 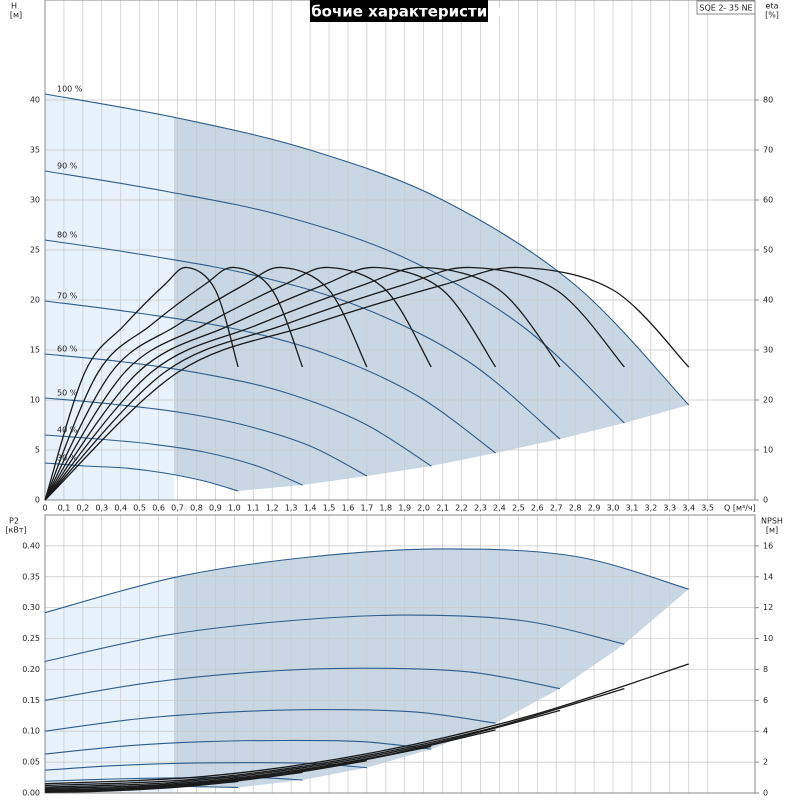 I want to click on x-tick-label: 3,2, so click(x=650, y=508).